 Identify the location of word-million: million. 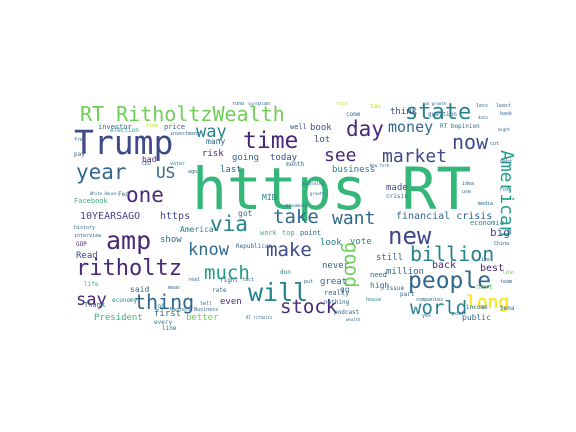
(405, 272).